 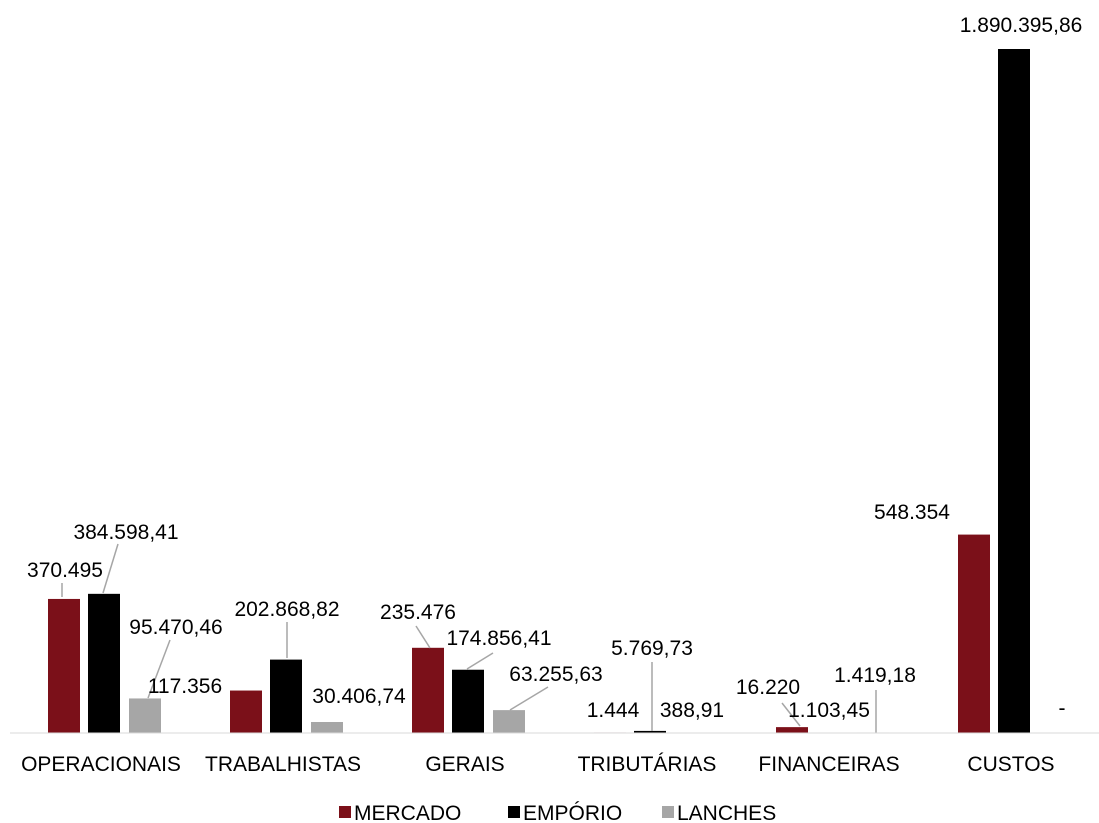 I want to click on data-label-emporio-tributarias: 5.769,73, so click(x=652, y=648).